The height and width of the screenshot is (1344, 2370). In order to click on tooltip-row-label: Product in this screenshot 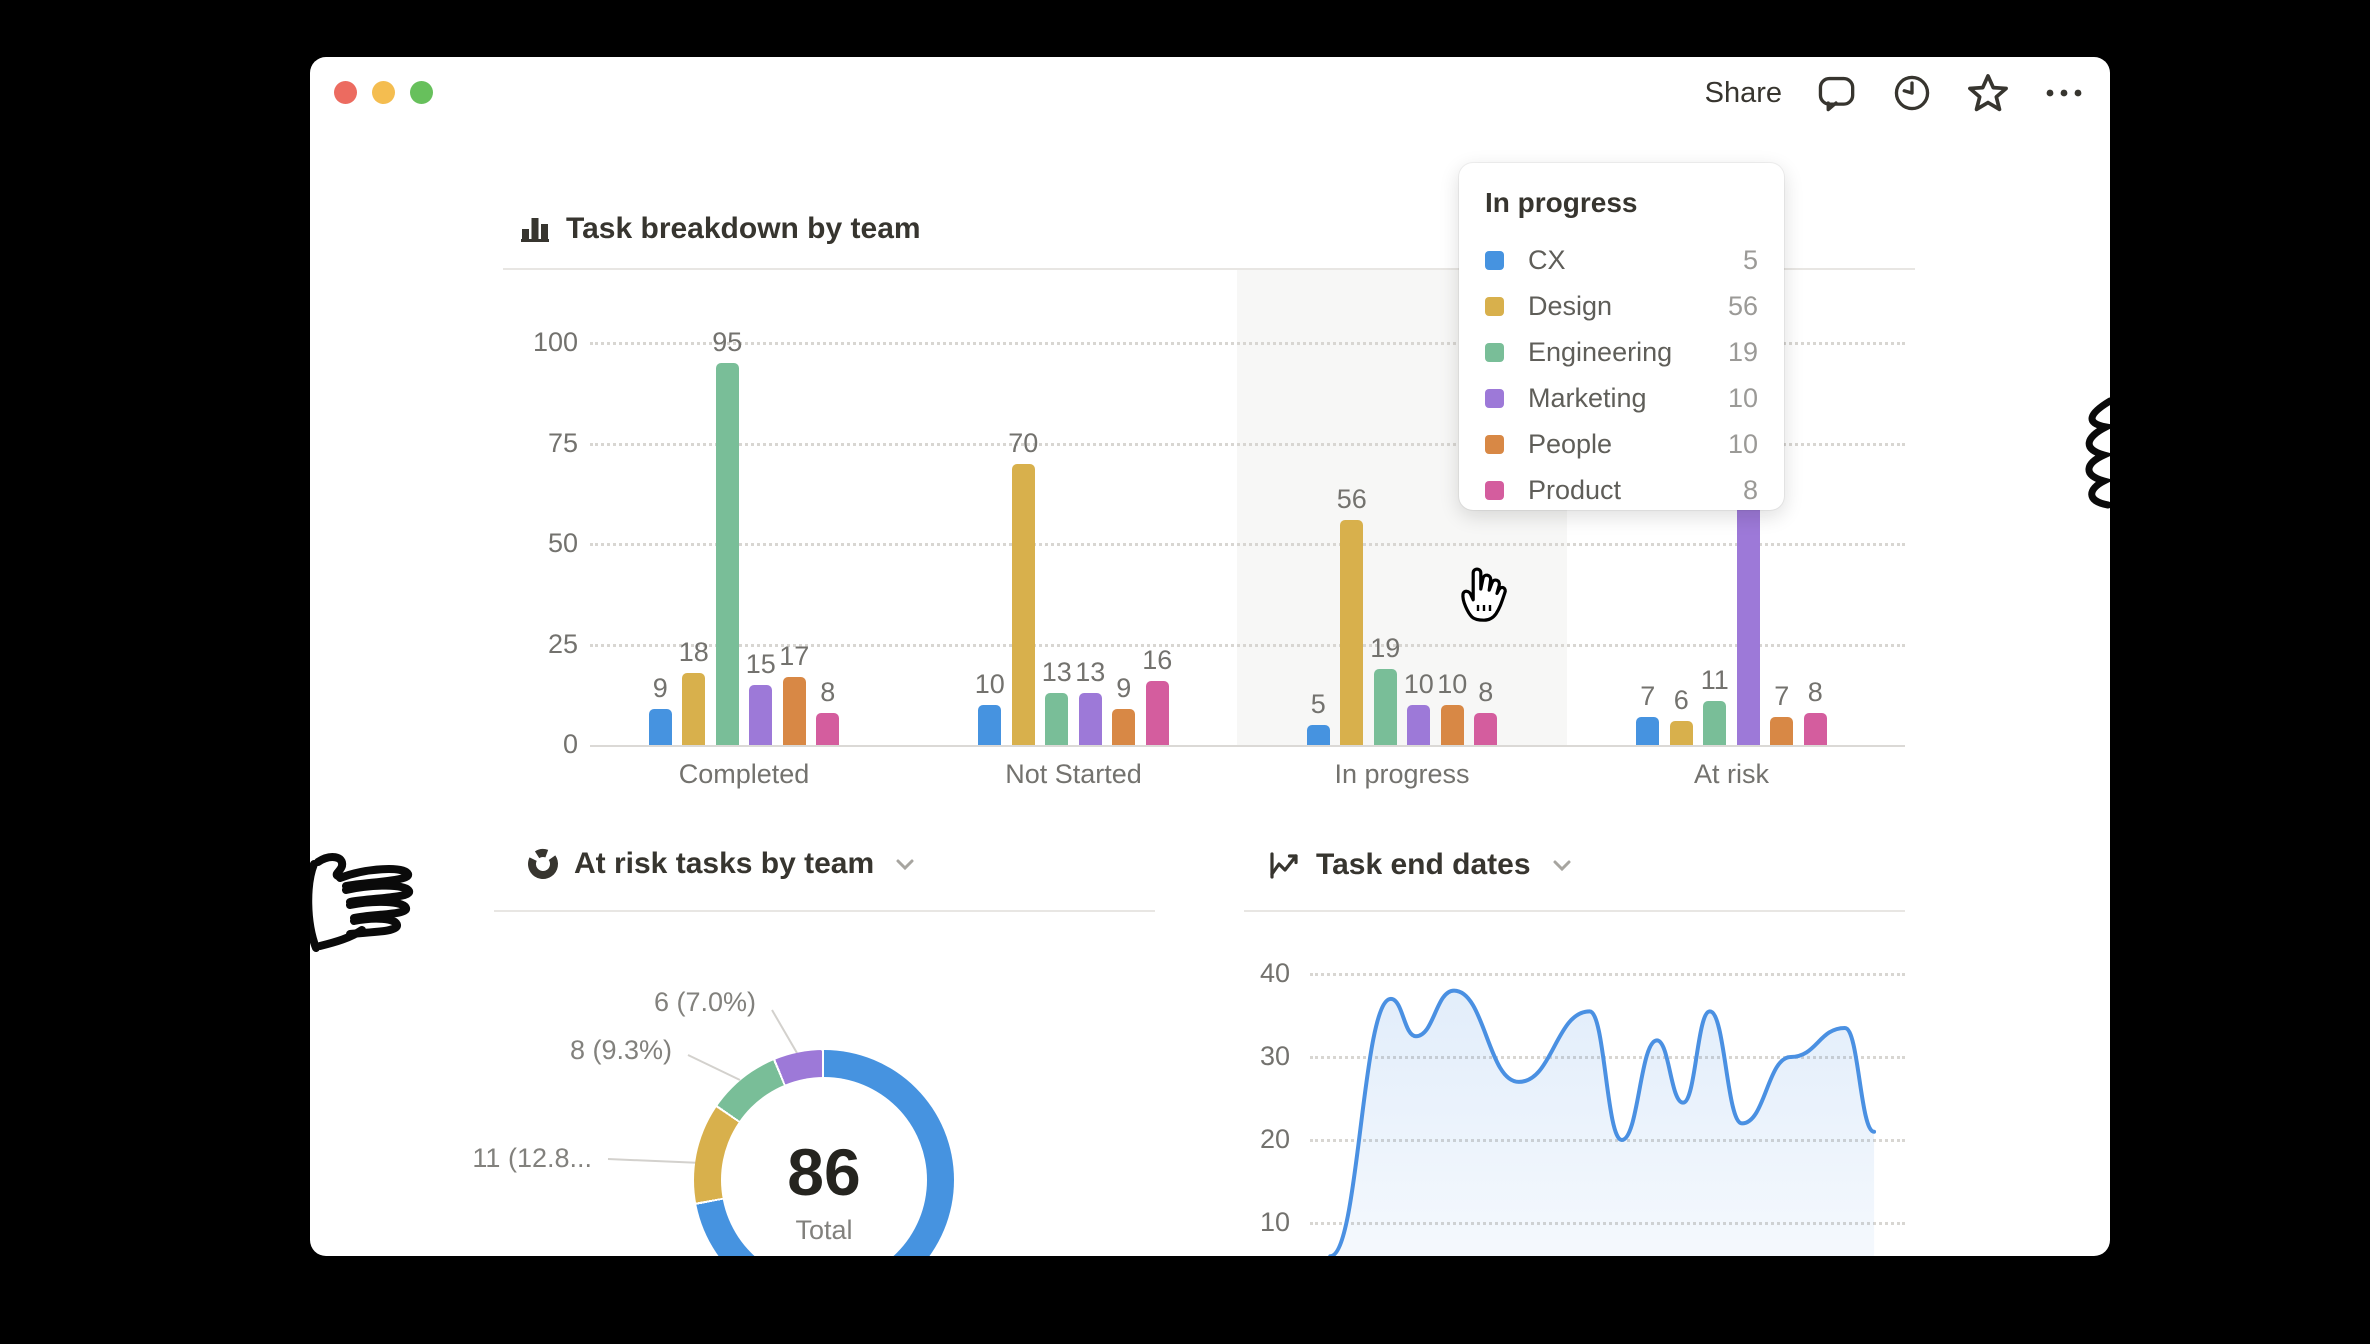, I will do `click(1575, 489)`.